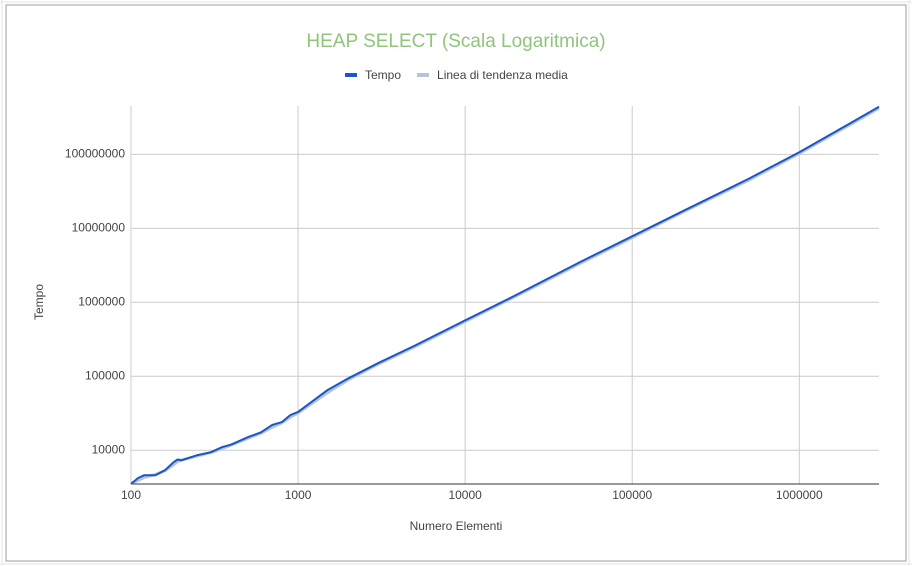 Image resolution: width=912 pixels, height=566 pixels. What do you see at coordinates (298, 495) in the screenshot?
I see `x-tick-label: 1000` at bounding box center [298, 495].